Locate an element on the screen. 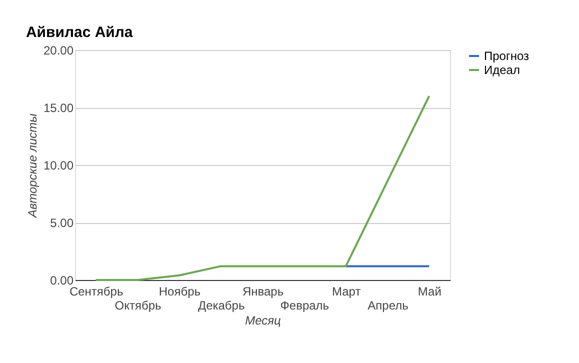  x-tick-label: Октябрь is located at coordinates (138, 305).